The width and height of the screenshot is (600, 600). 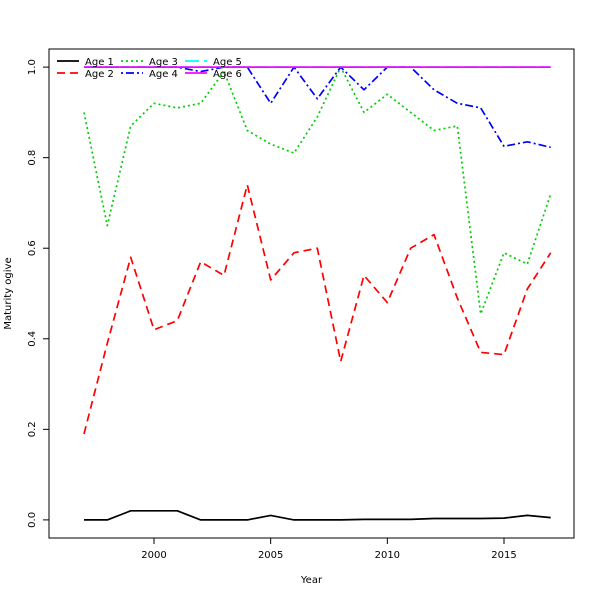 What do you see at coordinates (32, 158) in the screenshot?
I see `y-tick-label: 0.8` at bounding box center [32, 158].